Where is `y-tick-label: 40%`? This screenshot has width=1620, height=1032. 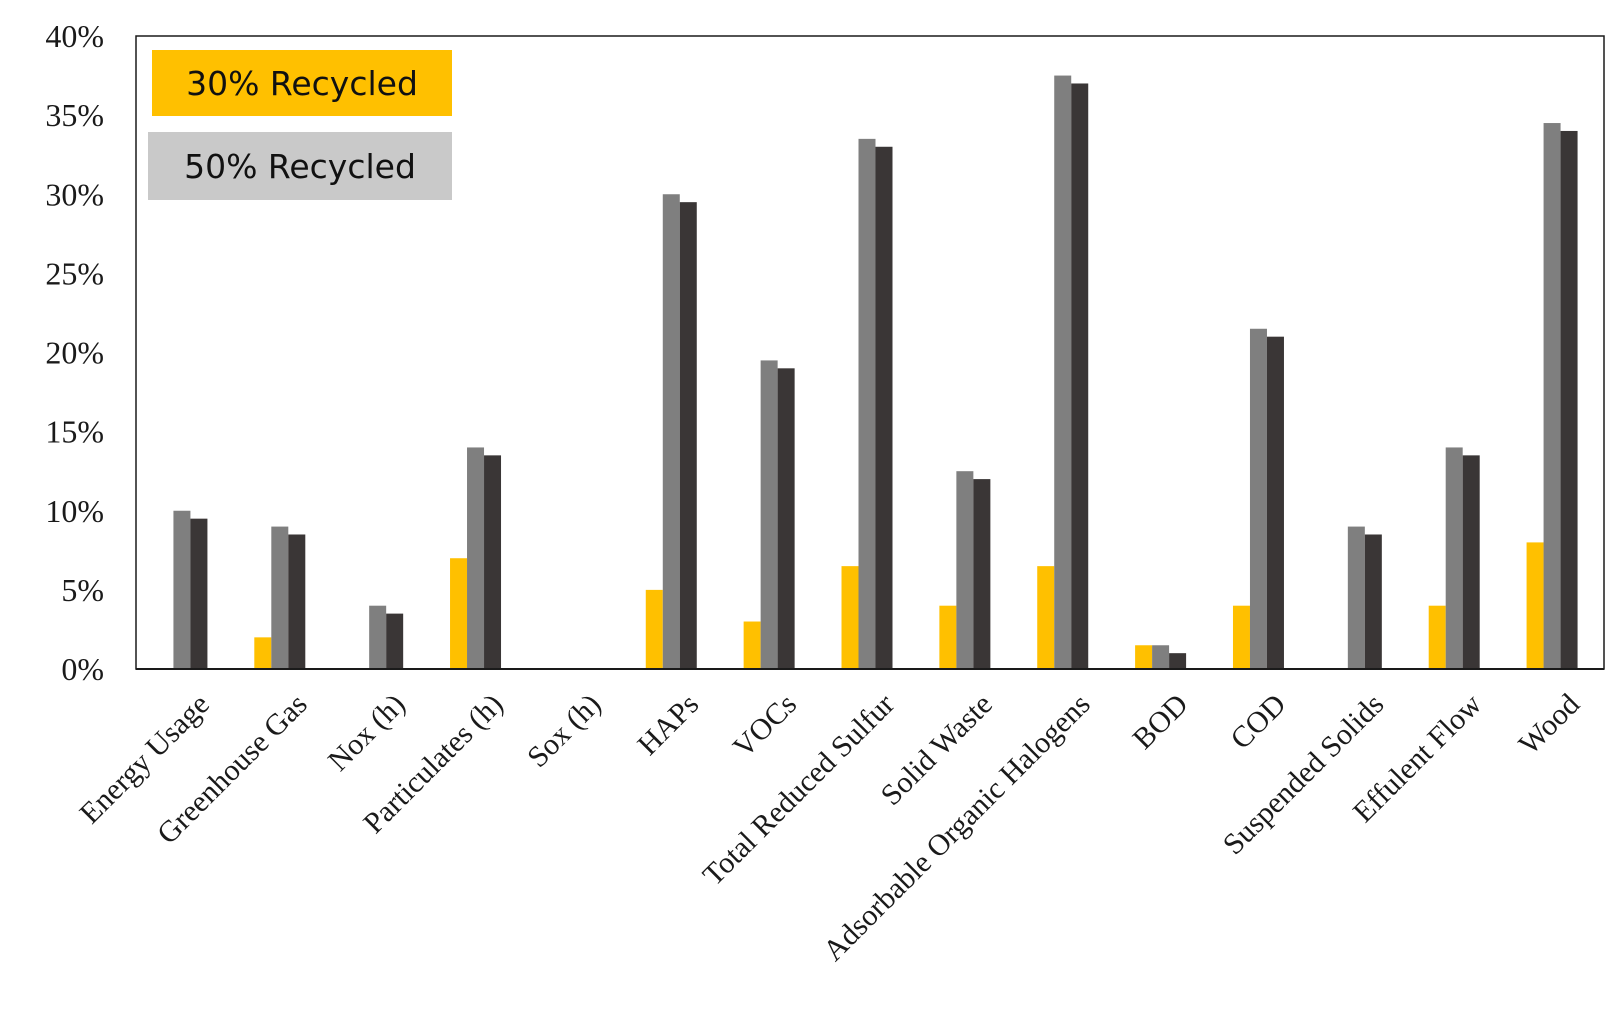 y-tick-label: 40% is located at coordinates (74, 36).